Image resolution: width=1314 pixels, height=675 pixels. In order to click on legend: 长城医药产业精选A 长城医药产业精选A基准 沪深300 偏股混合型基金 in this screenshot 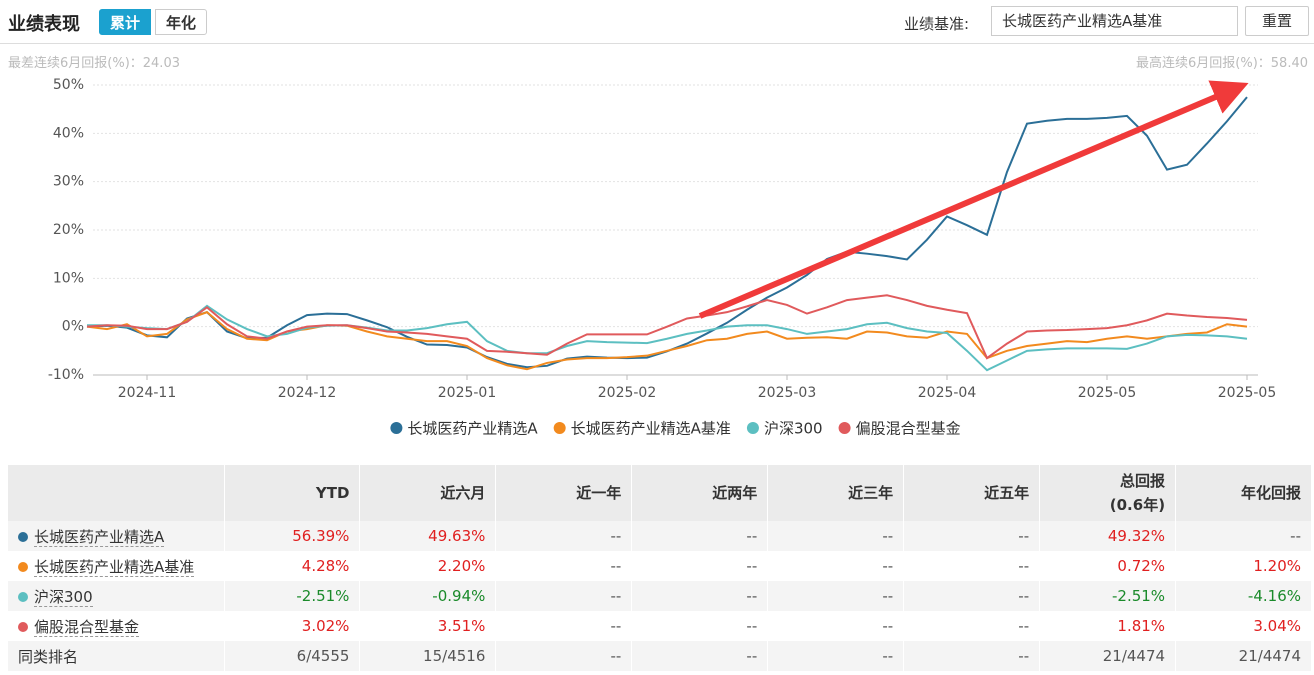, I will do `click(675, 429)`.